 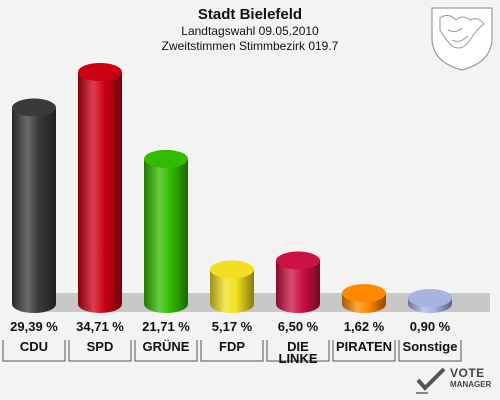 I want to click on value-label: 34,71 %, so click(x=100, y=326).